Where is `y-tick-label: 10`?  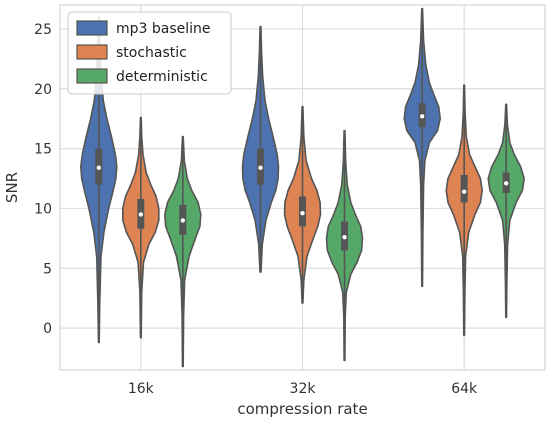 y-tick-label: 10 is located at coordinates (43, 209).